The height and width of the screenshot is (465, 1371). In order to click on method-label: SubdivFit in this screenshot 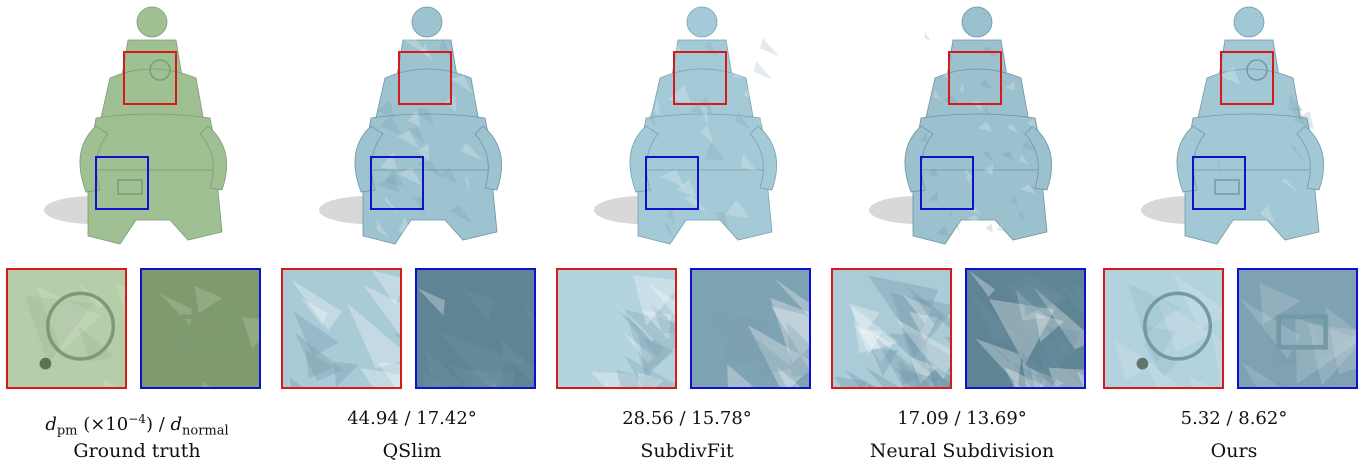, I will do `click(687, 451)`.